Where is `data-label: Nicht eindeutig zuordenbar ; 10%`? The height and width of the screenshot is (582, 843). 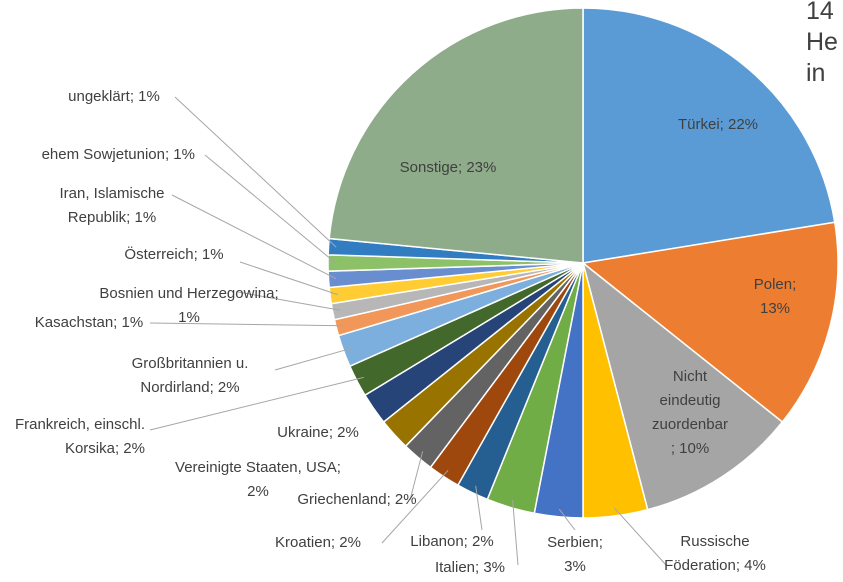
data-label: Nicht eindeutig zuordenbar ; 10% is located at coordinates (690, 412).